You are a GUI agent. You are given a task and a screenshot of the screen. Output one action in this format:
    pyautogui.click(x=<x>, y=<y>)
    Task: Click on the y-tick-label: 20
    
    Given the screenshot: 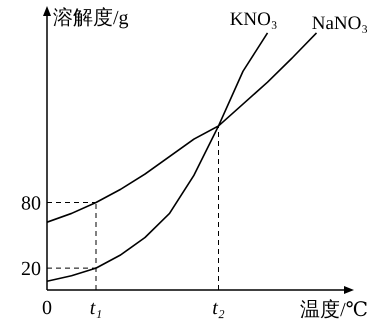 What is the action you would take?
    pyautogui.click(x=31, y=269)
    